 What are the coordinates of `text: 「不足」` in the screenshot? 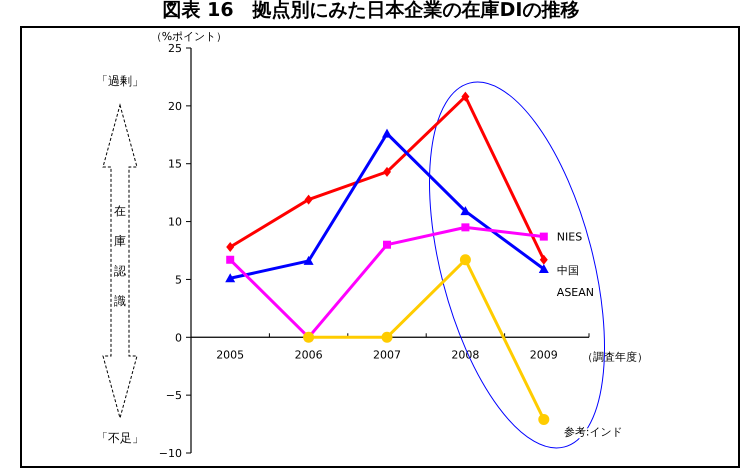 It's located at (120, 438).